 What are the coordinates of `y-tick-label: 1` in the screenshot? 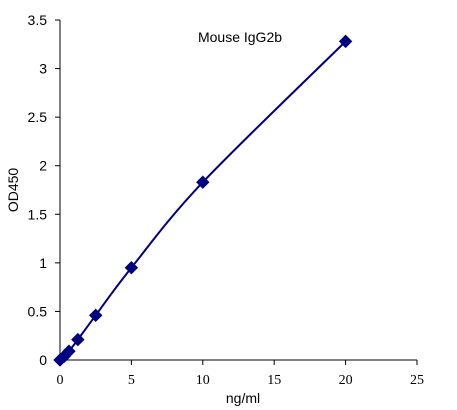 It's located at (43, 263).